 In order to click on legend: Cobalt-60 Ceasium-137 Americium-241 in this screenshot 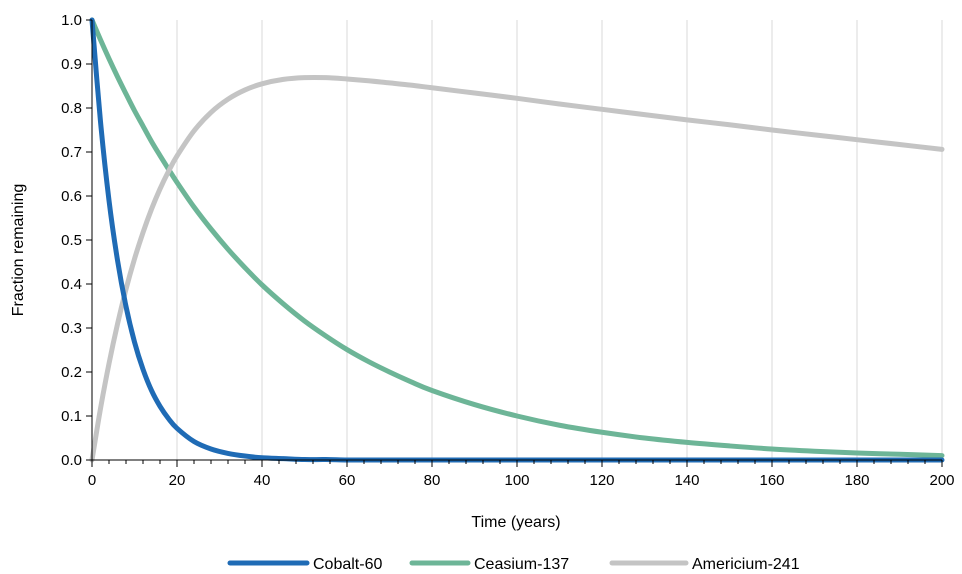, I will do `click(513, 564)`.